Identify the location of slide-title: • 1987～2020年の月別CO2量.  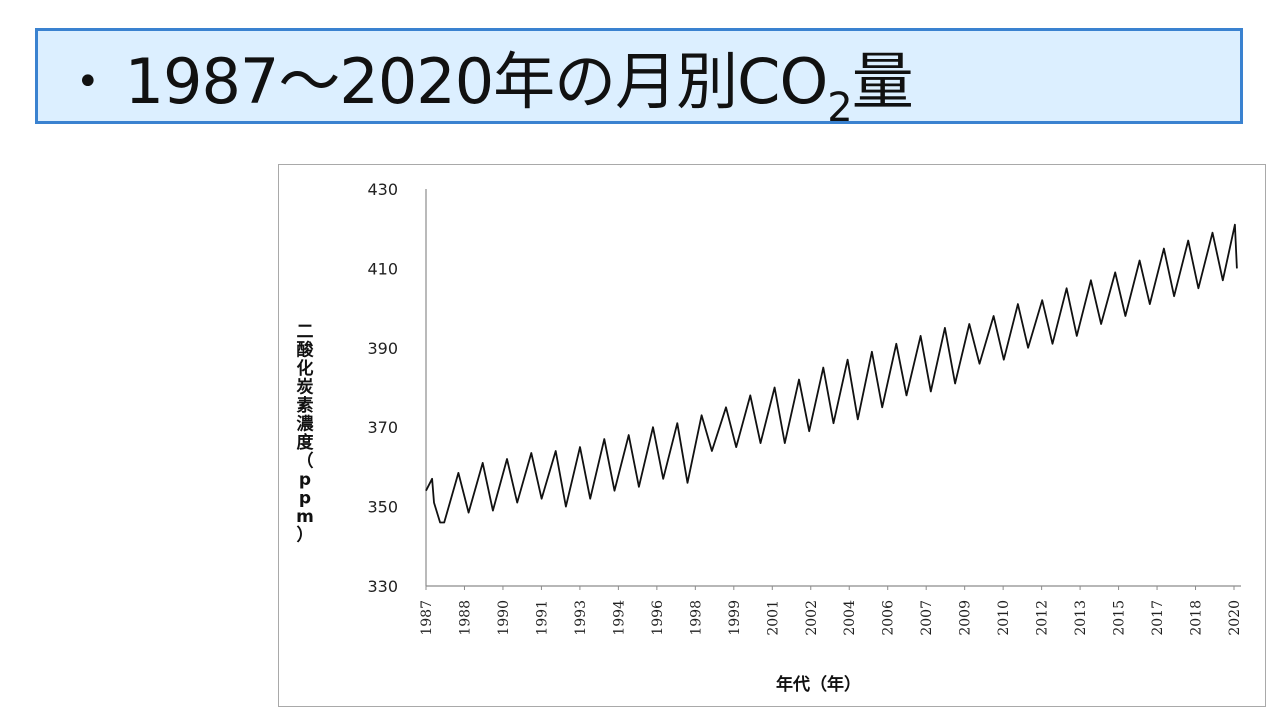
(476, 81).